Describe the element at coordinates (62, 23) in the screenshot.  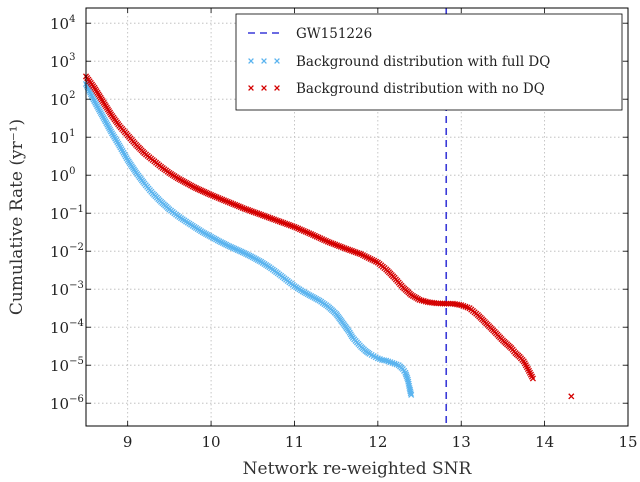
I see `y-tick-label: 10⁴` at that location.